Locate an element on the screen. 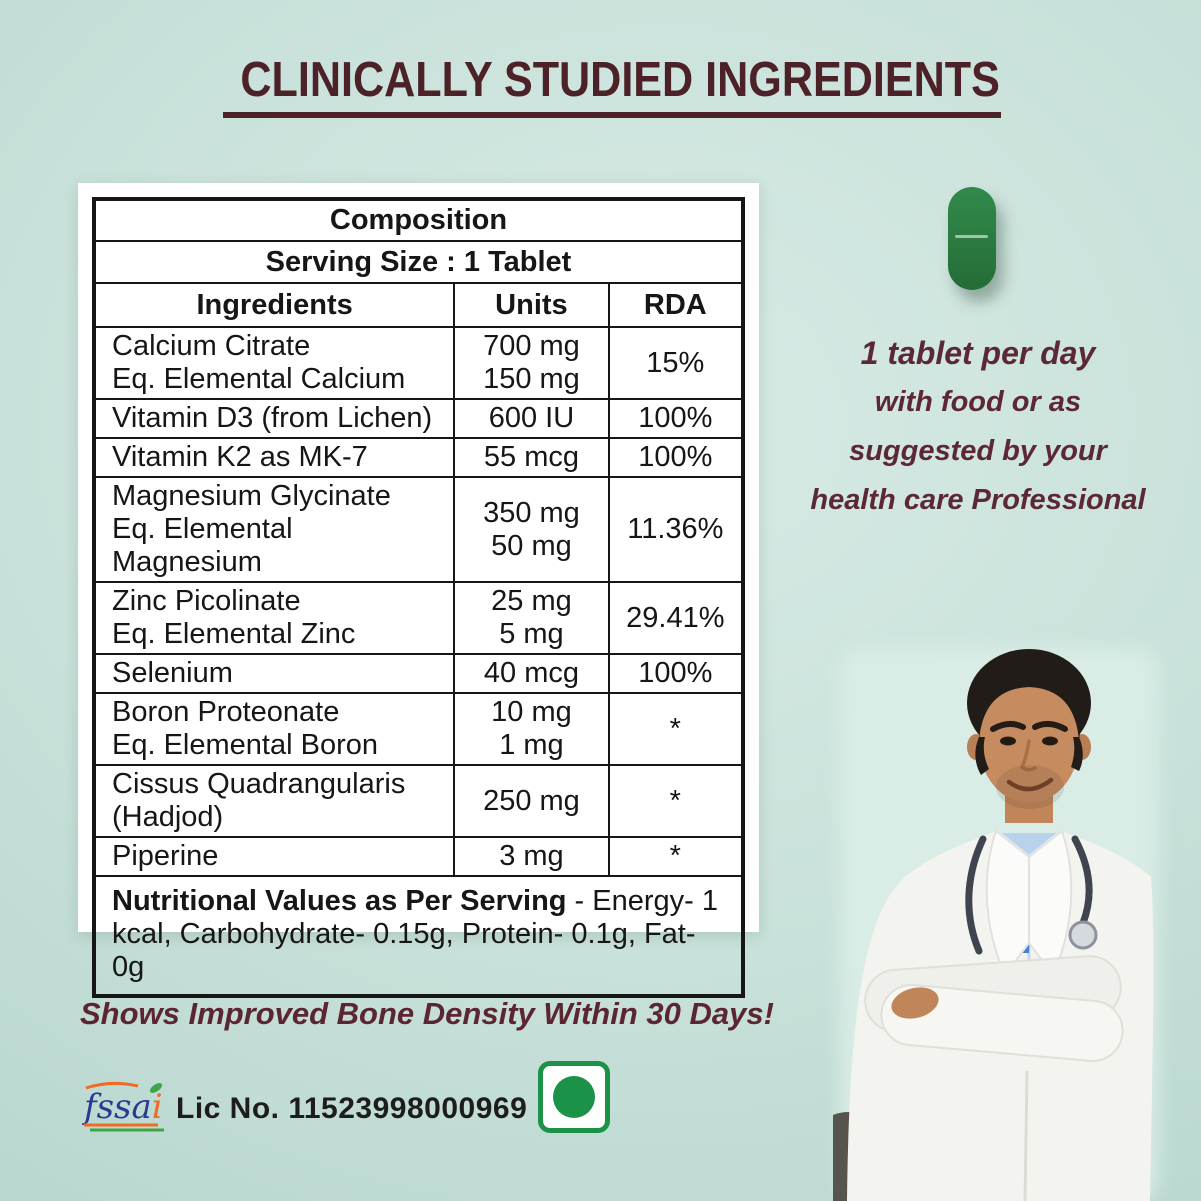 The image size is (1201, 1201). rda-value: 15% is located at coordinates (676, 363).